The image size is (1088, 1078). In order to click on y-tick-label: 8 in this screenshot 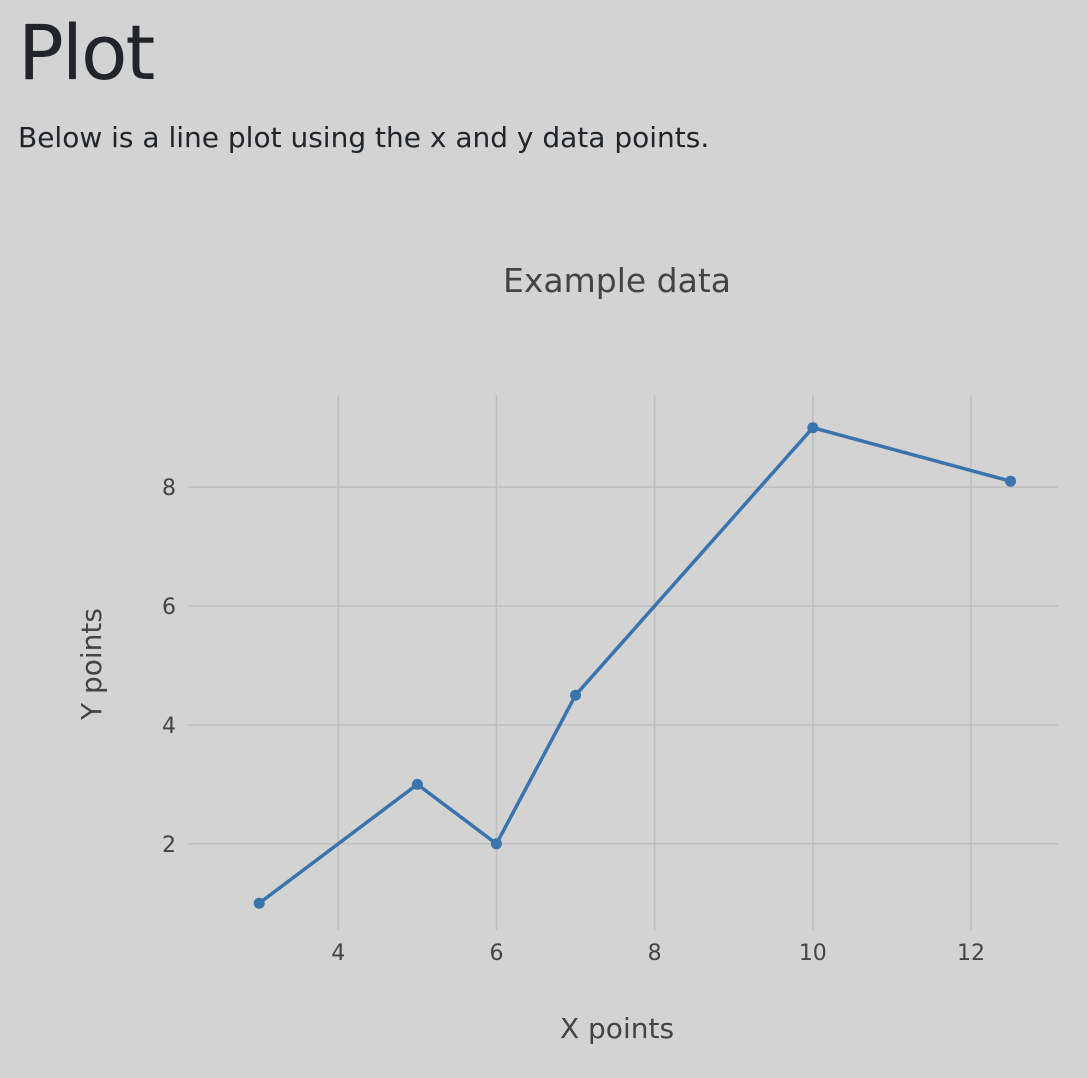, I will do `click(169, 488)`.